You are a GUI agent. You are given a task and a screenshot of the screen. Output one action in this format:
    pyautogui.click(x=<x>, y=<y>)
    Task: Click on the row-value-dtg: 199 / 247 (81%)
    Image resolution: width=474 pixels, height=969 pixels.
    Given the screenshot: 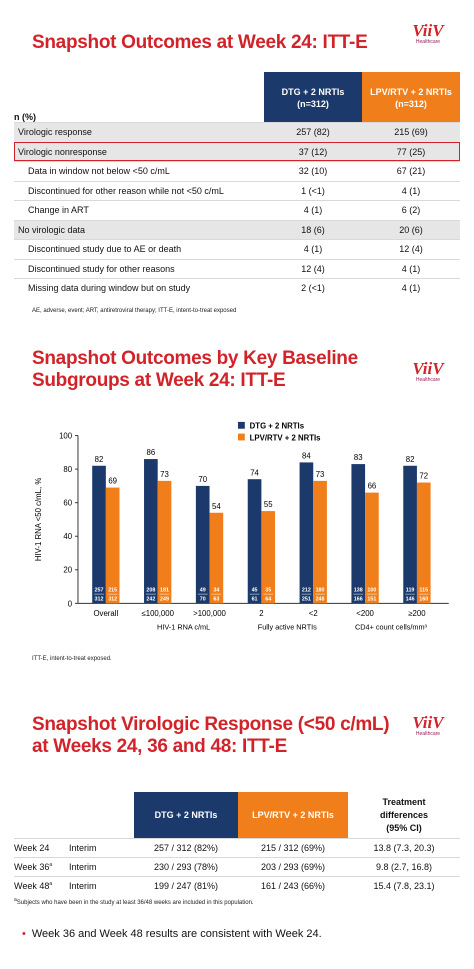 What is the action you would take?
    pyautogui.click(x=186, y=886)
    